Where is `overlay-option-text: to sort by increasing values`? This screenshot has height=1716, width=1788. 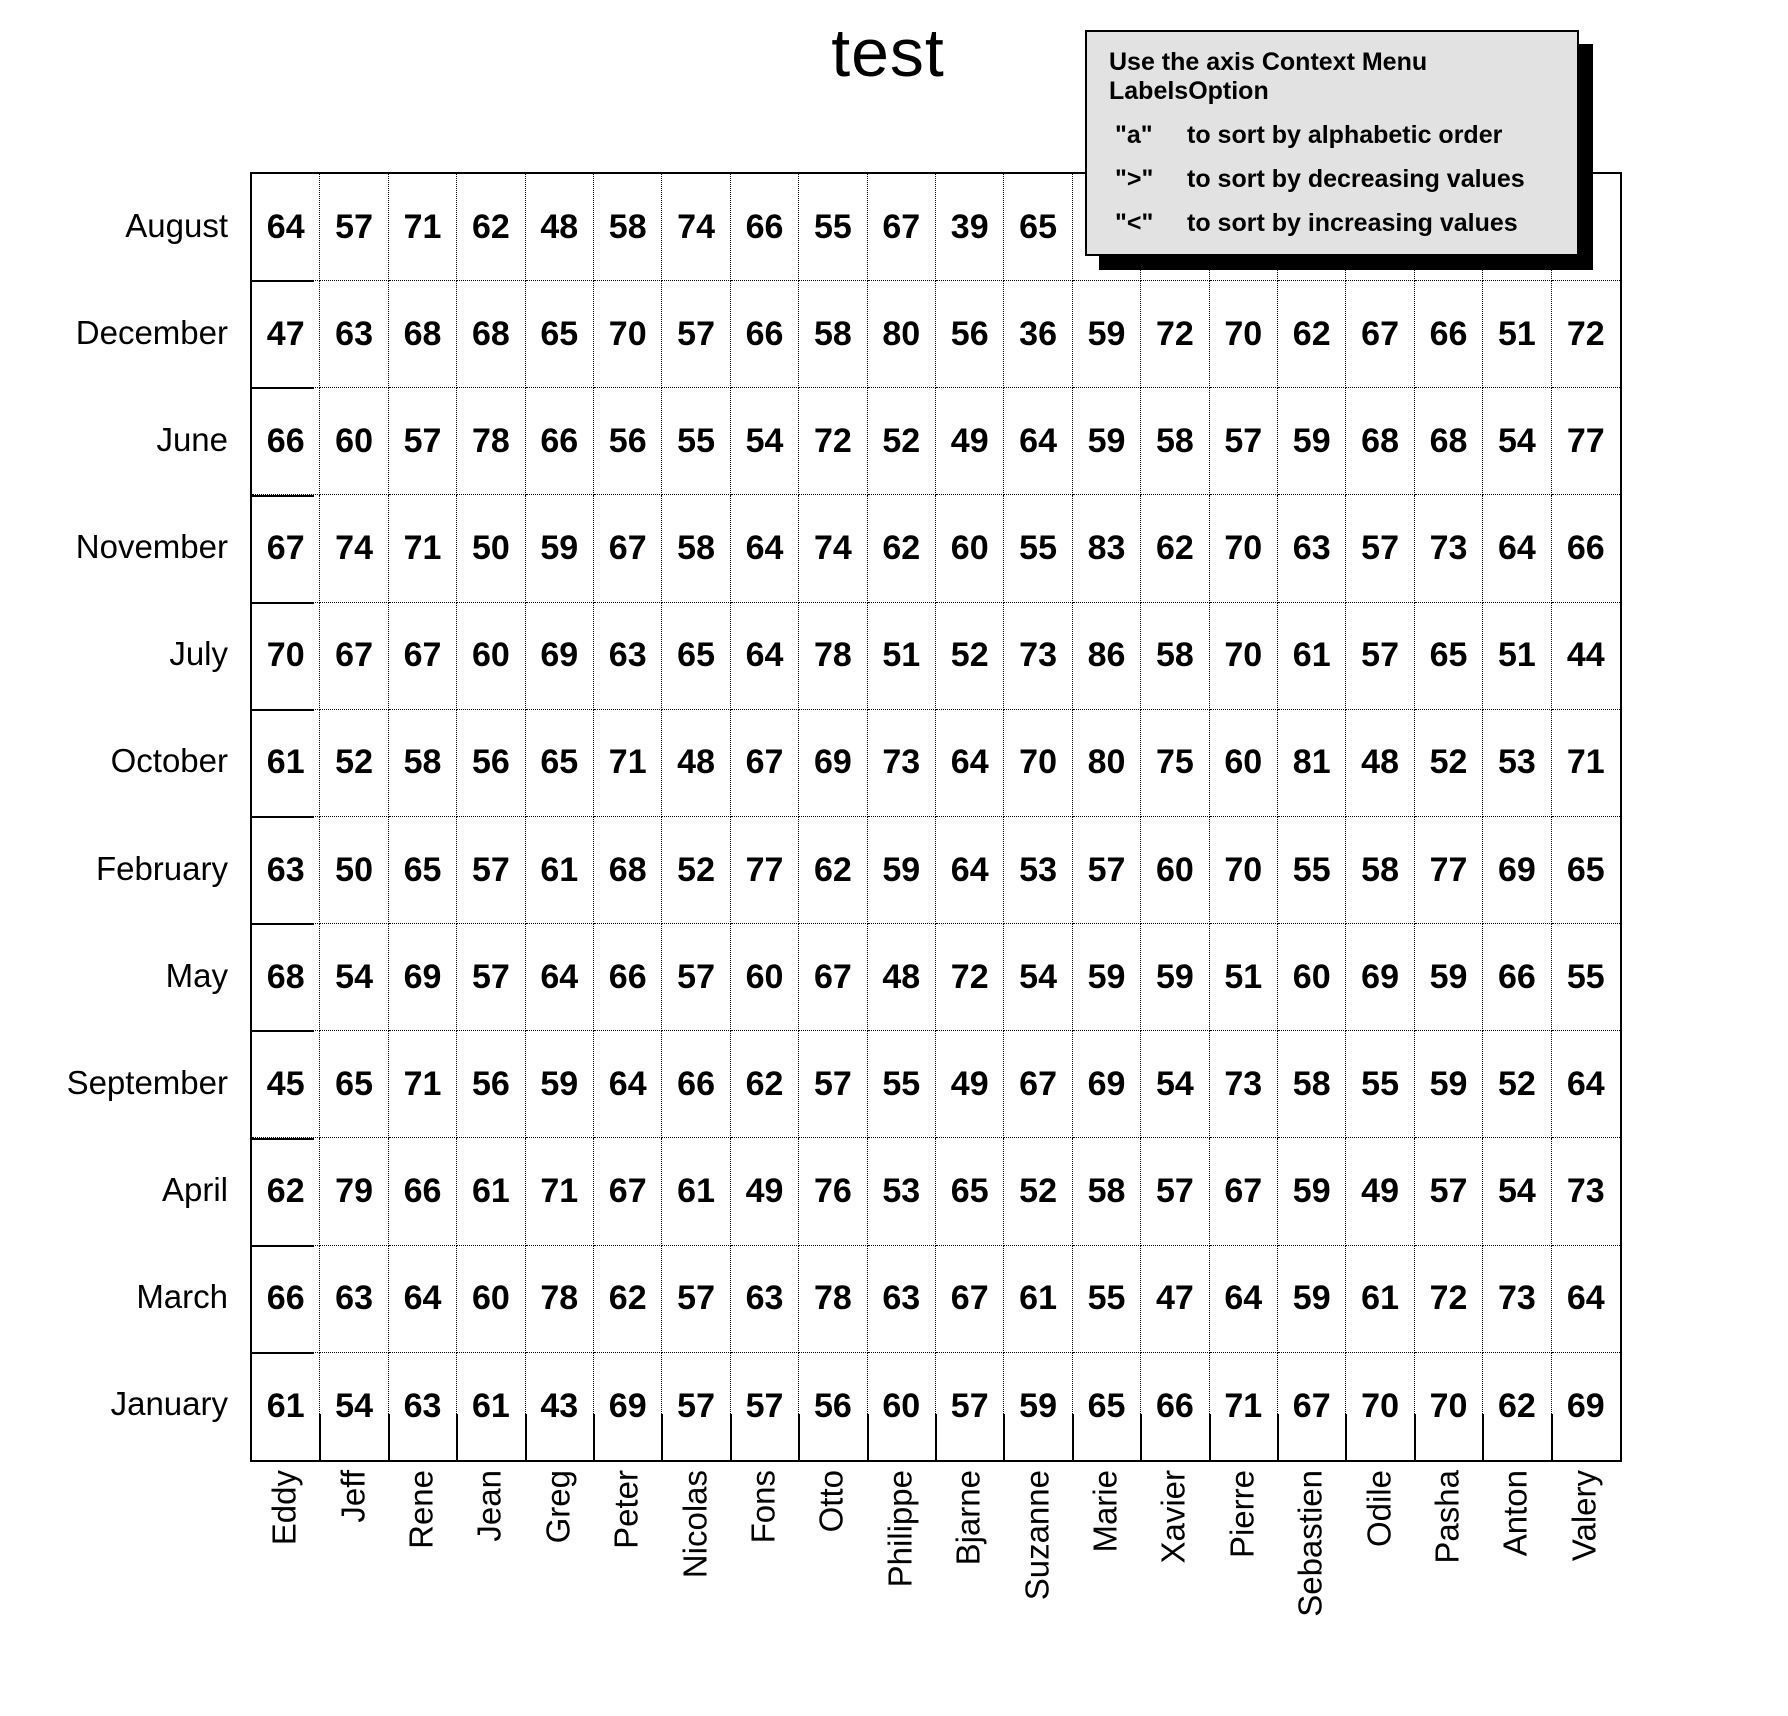
overlay-option-text: to sort by increasing values is located at coordinates (1352, 223).